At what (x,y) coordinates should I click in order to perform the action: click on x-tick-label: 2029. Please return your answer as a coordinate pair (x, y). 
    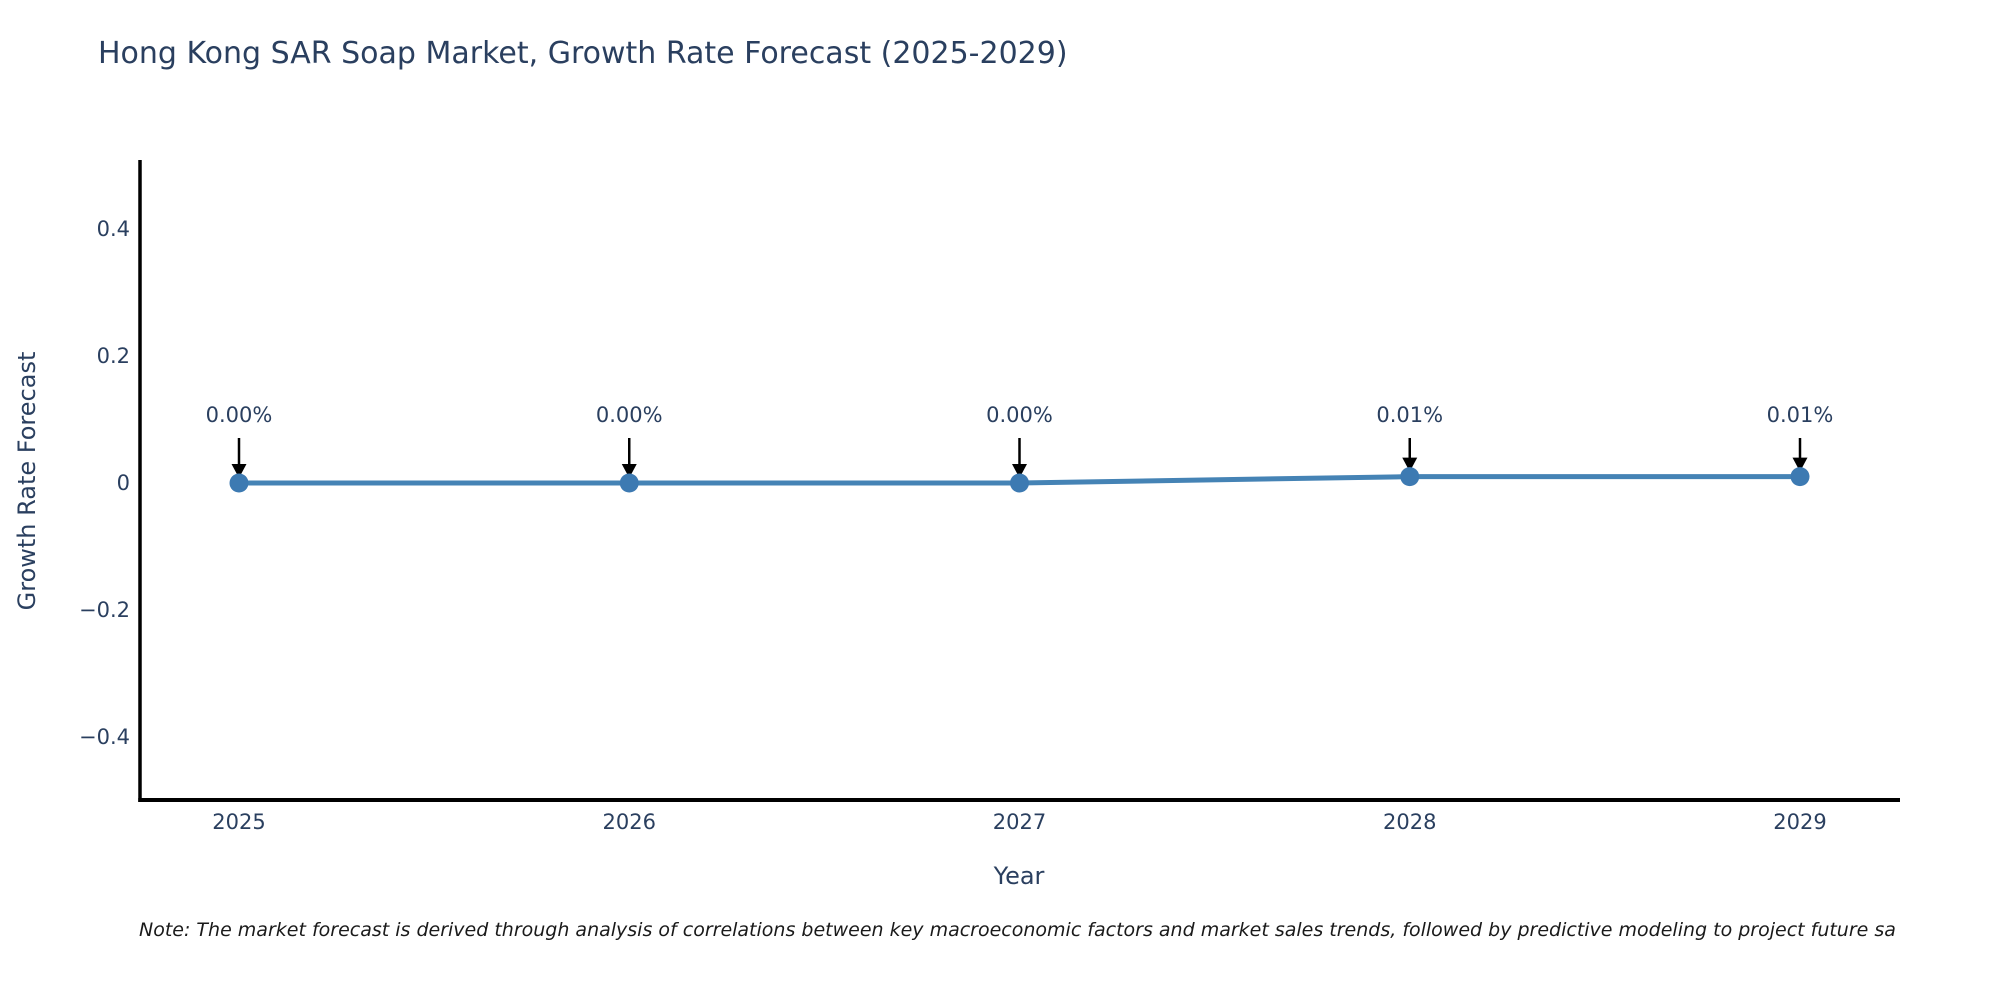
    Looking at the image, I should click on (1800, 822).